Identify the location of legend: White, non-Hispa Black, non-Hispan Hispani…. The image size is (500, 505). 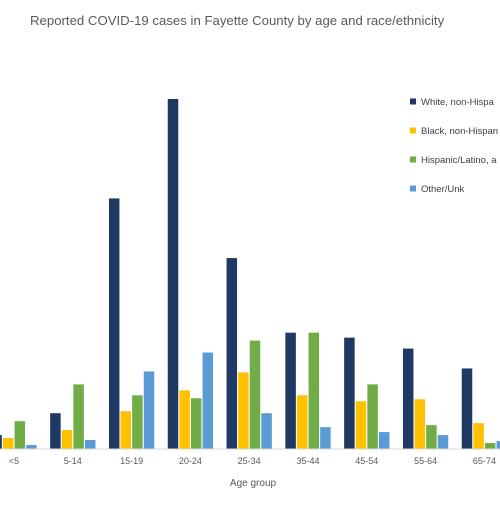
(454, 146).